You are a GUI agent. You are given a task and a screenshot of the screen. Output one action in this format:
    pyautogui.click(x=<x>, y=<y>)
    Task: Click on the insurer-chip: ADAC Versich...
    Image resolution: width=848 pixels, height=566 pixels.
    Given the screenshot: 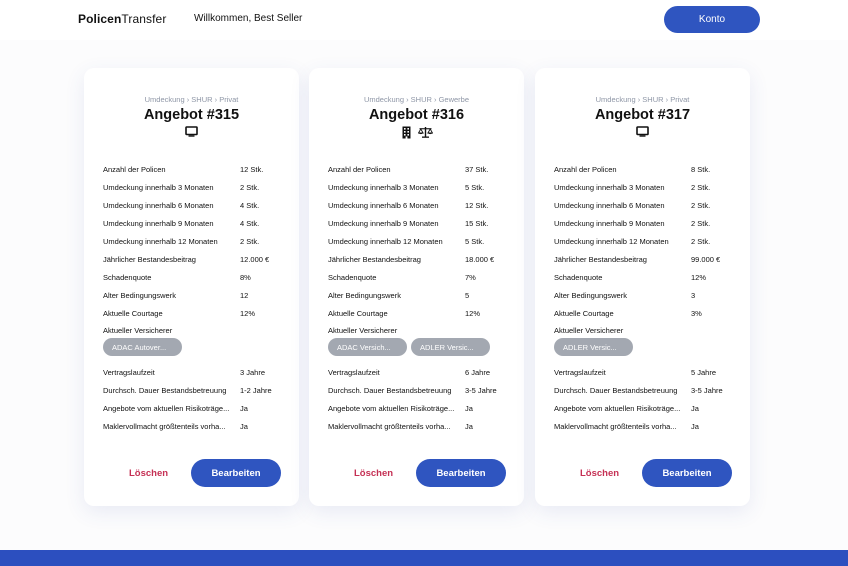 What is the action you would take?
    pyautogui.click(x=367, y=347)
    